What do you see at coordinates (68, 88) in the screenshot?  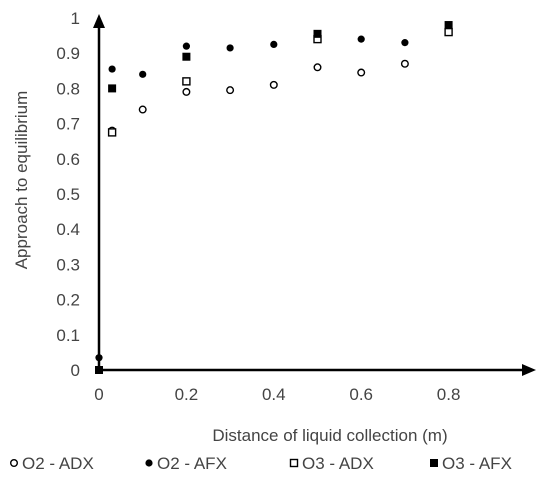 I see `y-tick-label: 0.8` at bounding box center [68, 88].